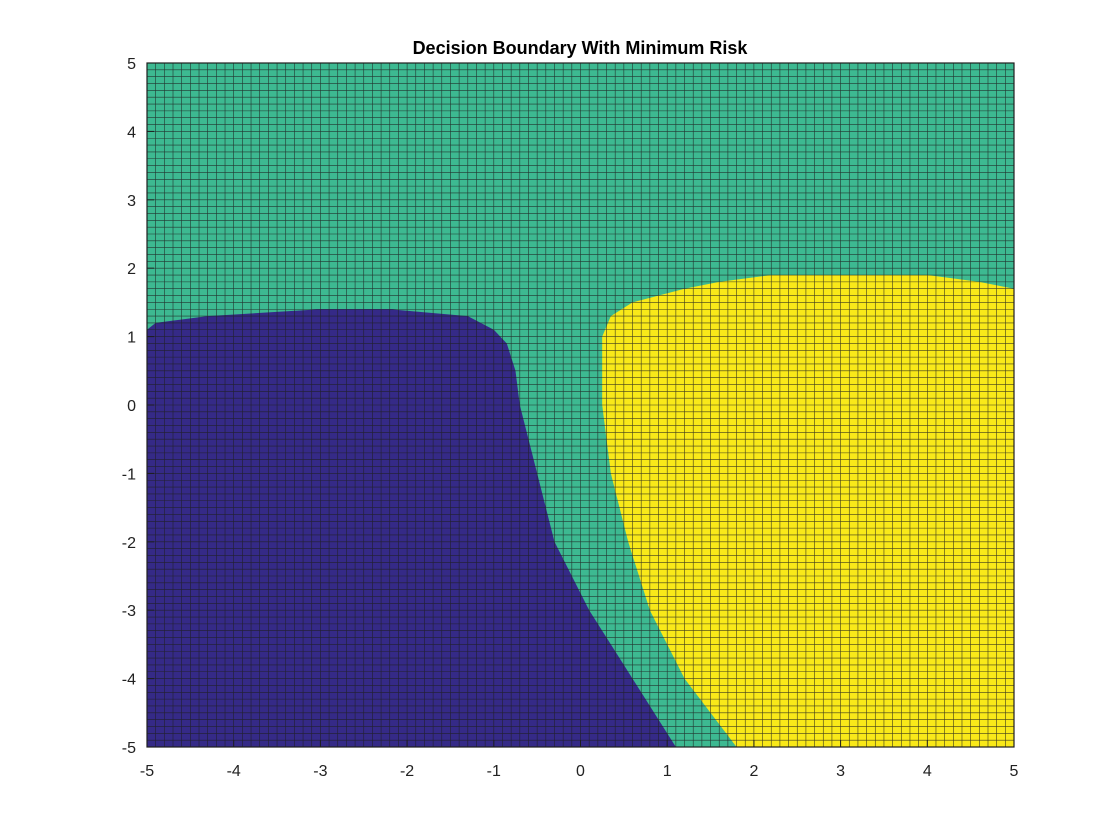 The height and width of the screenshot is (840, 1120). Describe the element at coordinates (320, 771) in the screenshot. I see `x-tick-label: -3` at that location.